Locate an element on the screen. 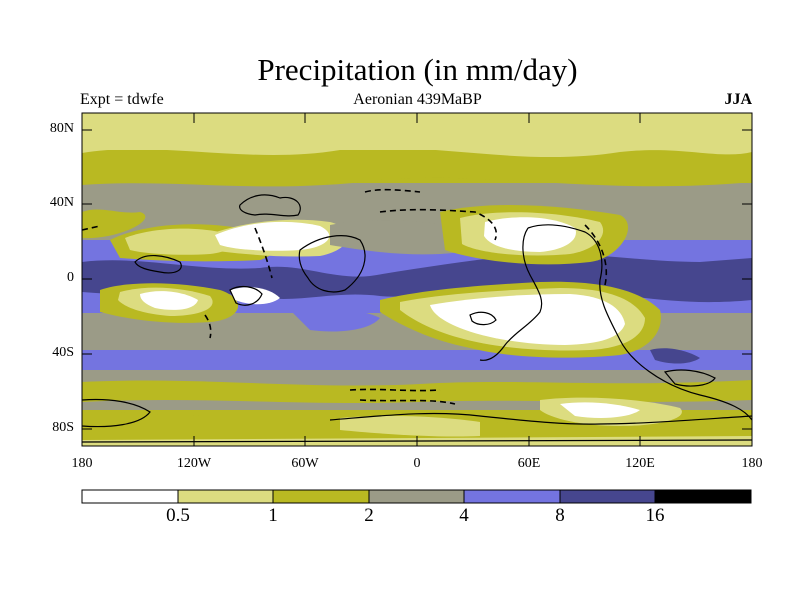 The image size is (800, 600). colorbar is located at coordinates (416, 496).